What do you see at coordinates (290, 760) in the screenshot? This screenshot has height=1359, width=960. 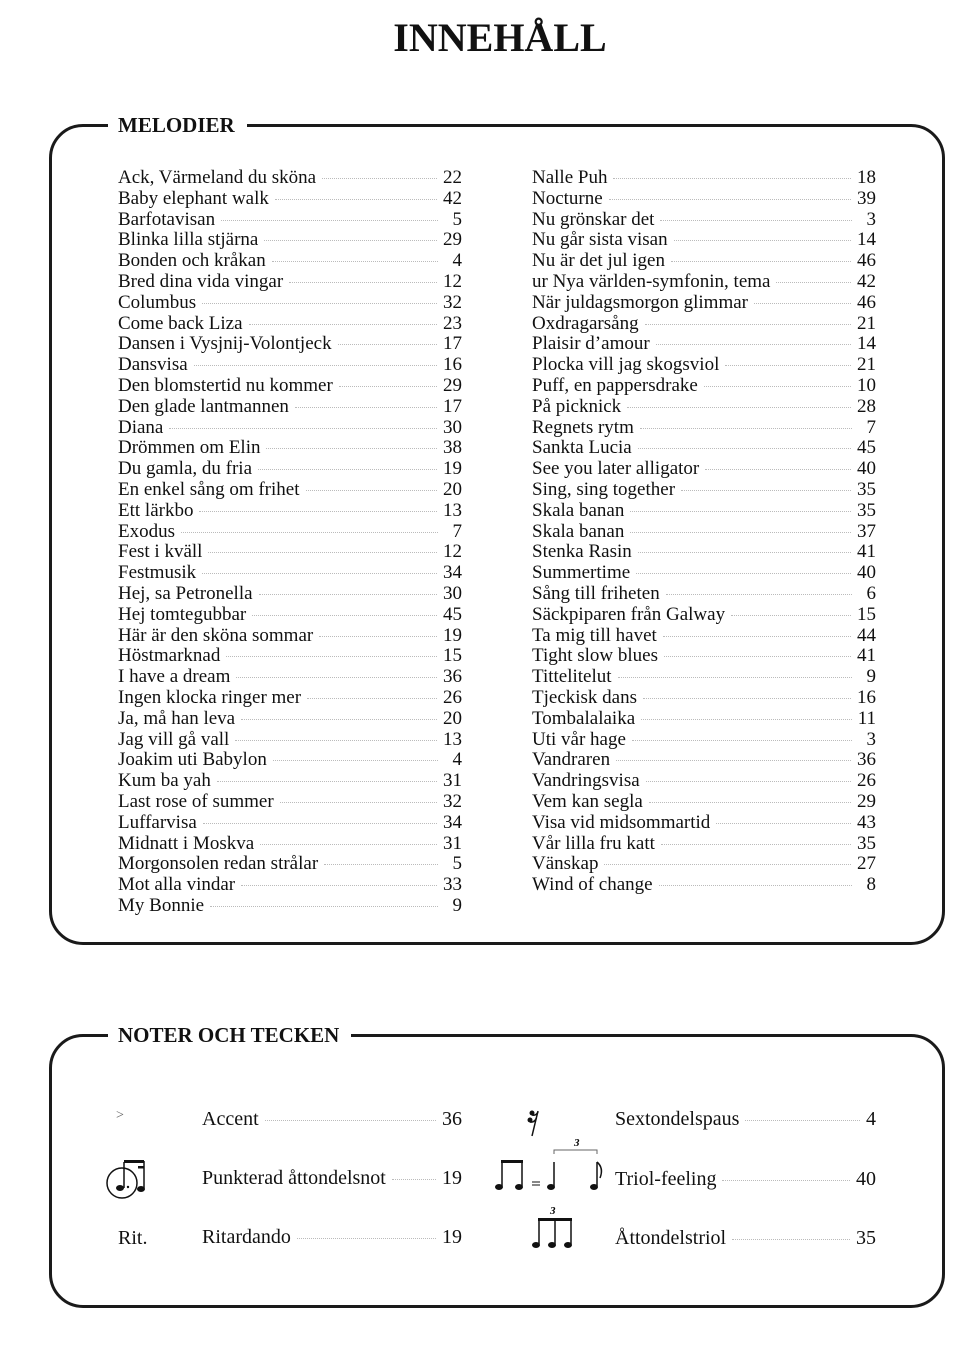 I see `toc-entry: Joakim uti Babylon 4` at bounding box center [290, 760].